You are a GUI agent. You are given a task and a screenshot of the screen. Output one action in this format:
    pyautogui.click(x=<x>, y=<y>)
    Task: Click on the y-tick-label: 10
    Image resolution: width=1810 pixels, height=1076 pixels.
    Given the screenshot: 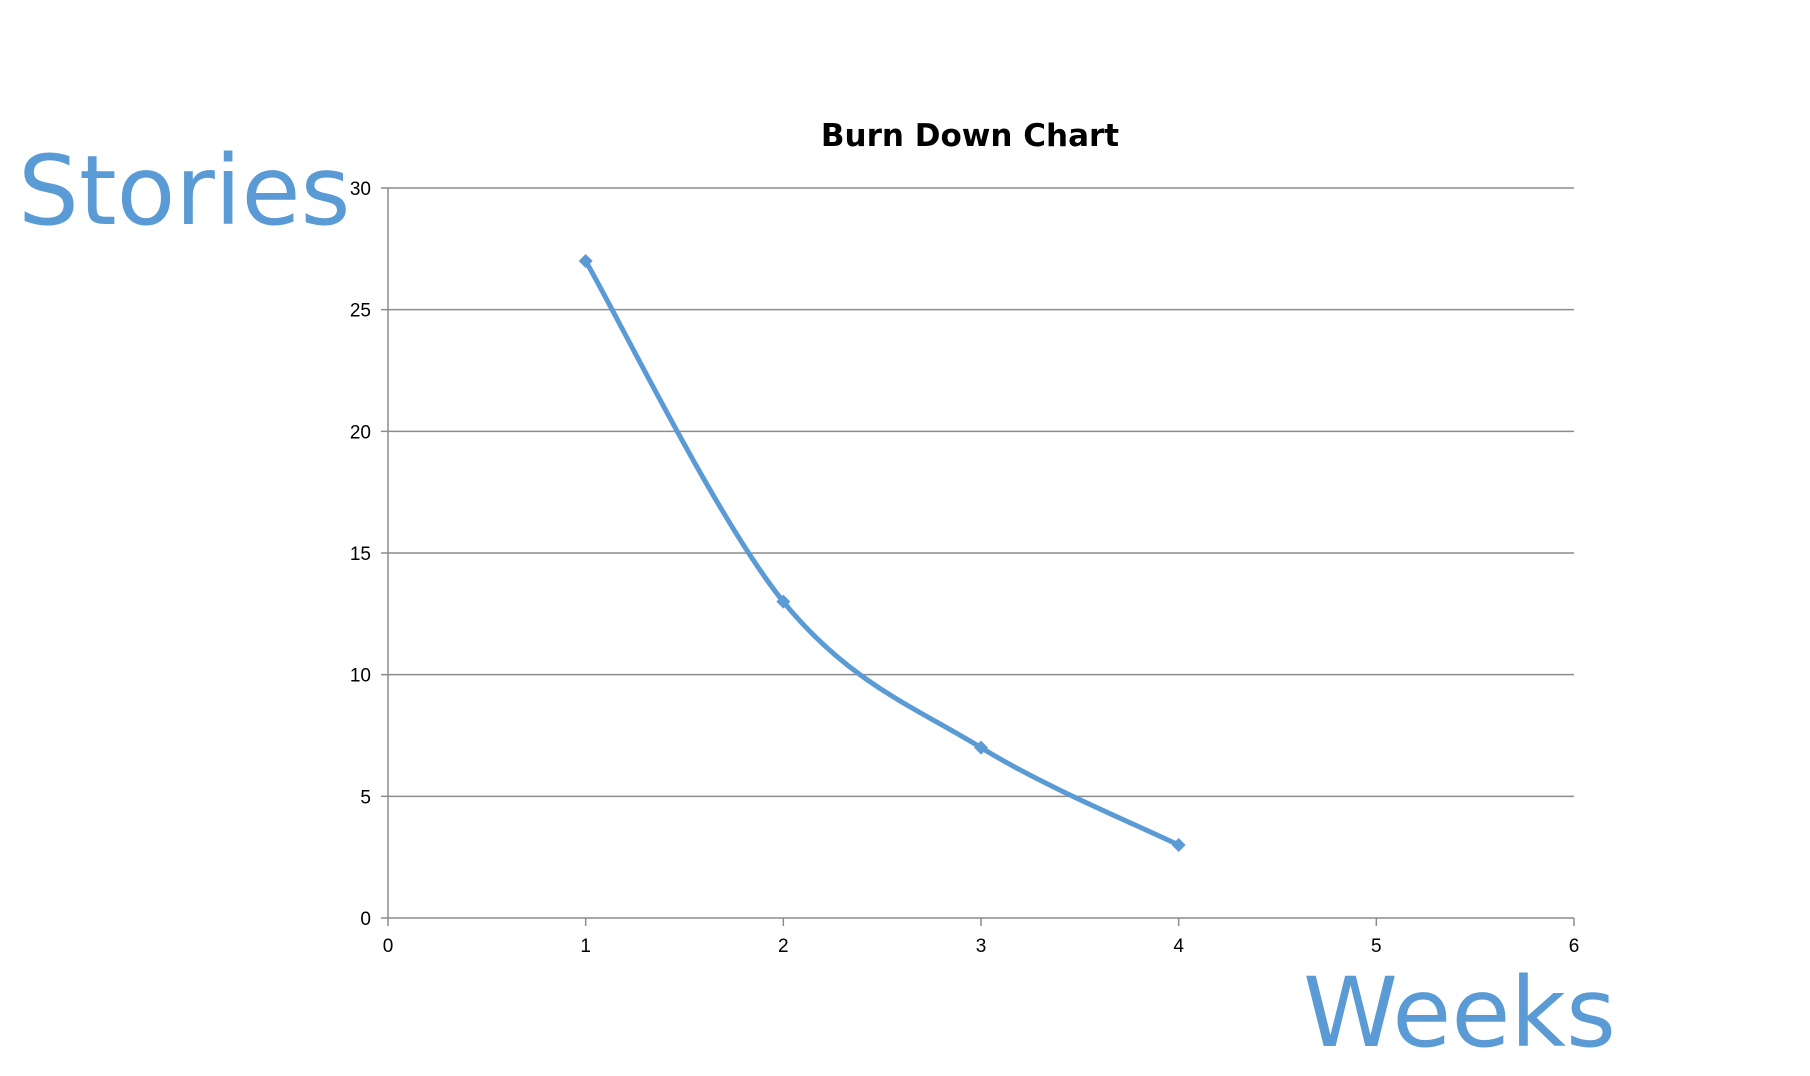 What is the action you would take?
    pyautogui.click(x=360, y=676)
    